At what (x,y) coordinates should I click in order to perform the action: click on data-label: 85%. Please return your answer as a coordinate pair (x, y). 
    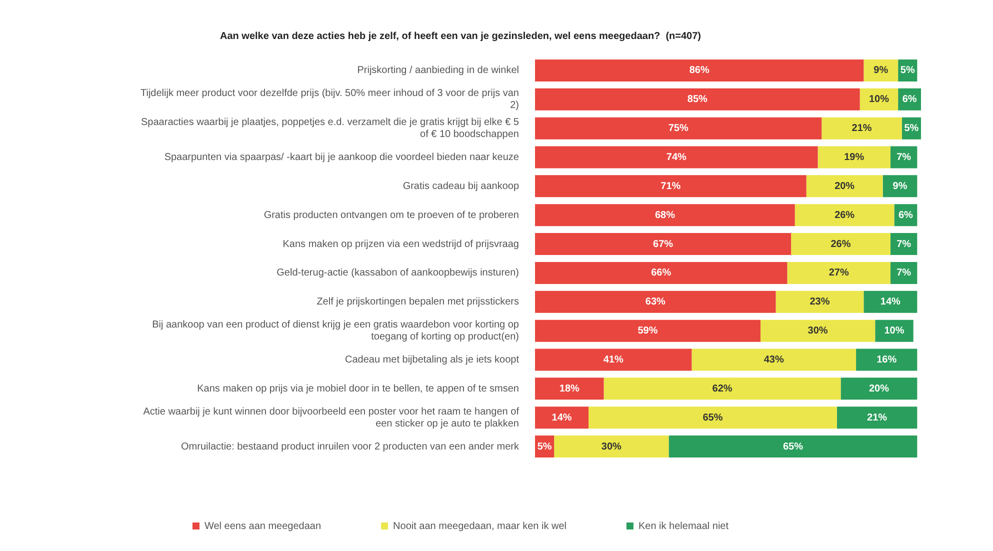
    Looking at the image, I should click on (697, 100).